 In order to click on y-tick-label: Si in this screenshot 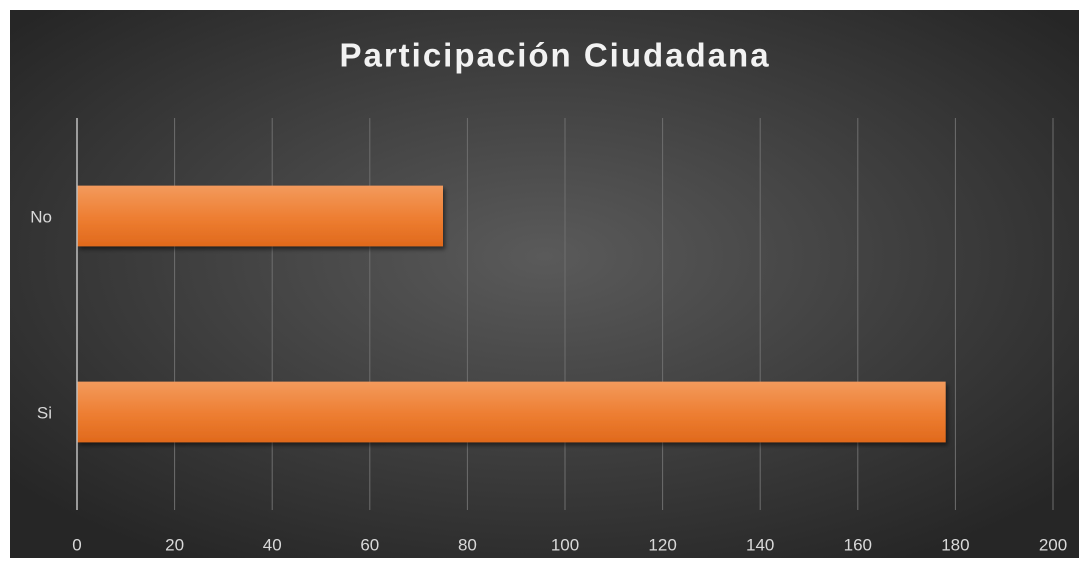, I will do `click(44, 412)`.